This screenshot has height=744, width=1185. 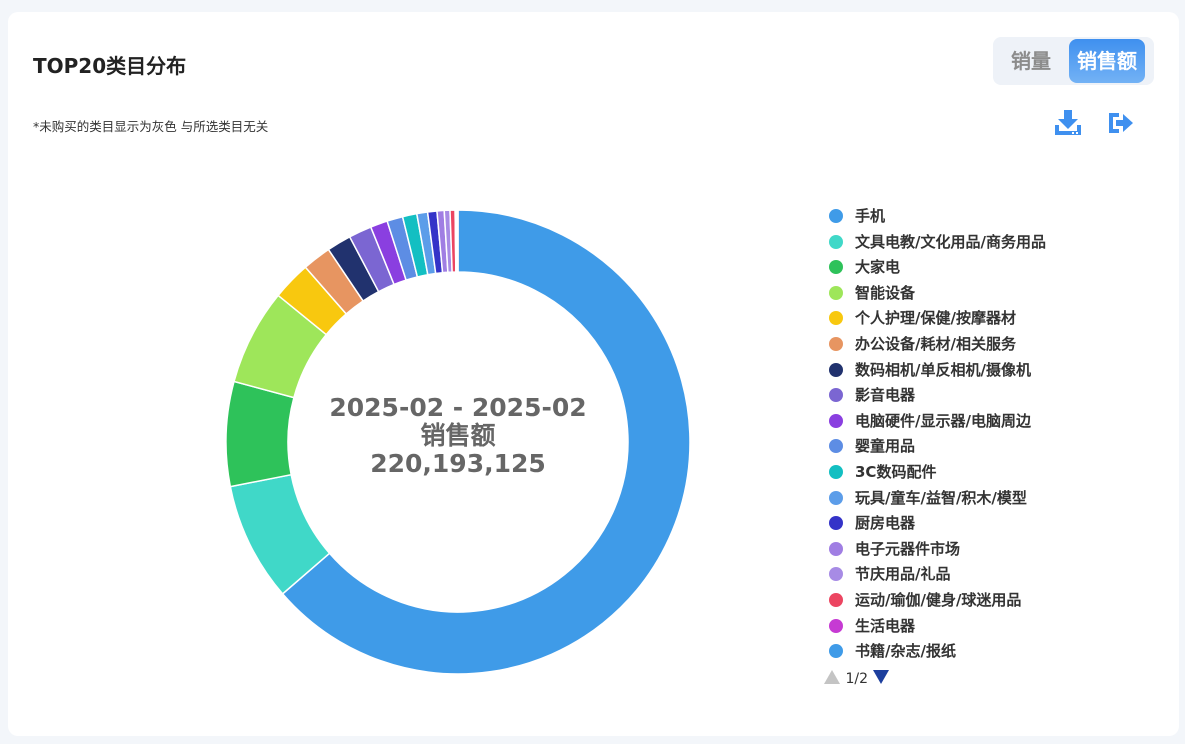 I want to click on legend-label: 数码相机/单反相机/摄像机, so click(x=943, y=369).